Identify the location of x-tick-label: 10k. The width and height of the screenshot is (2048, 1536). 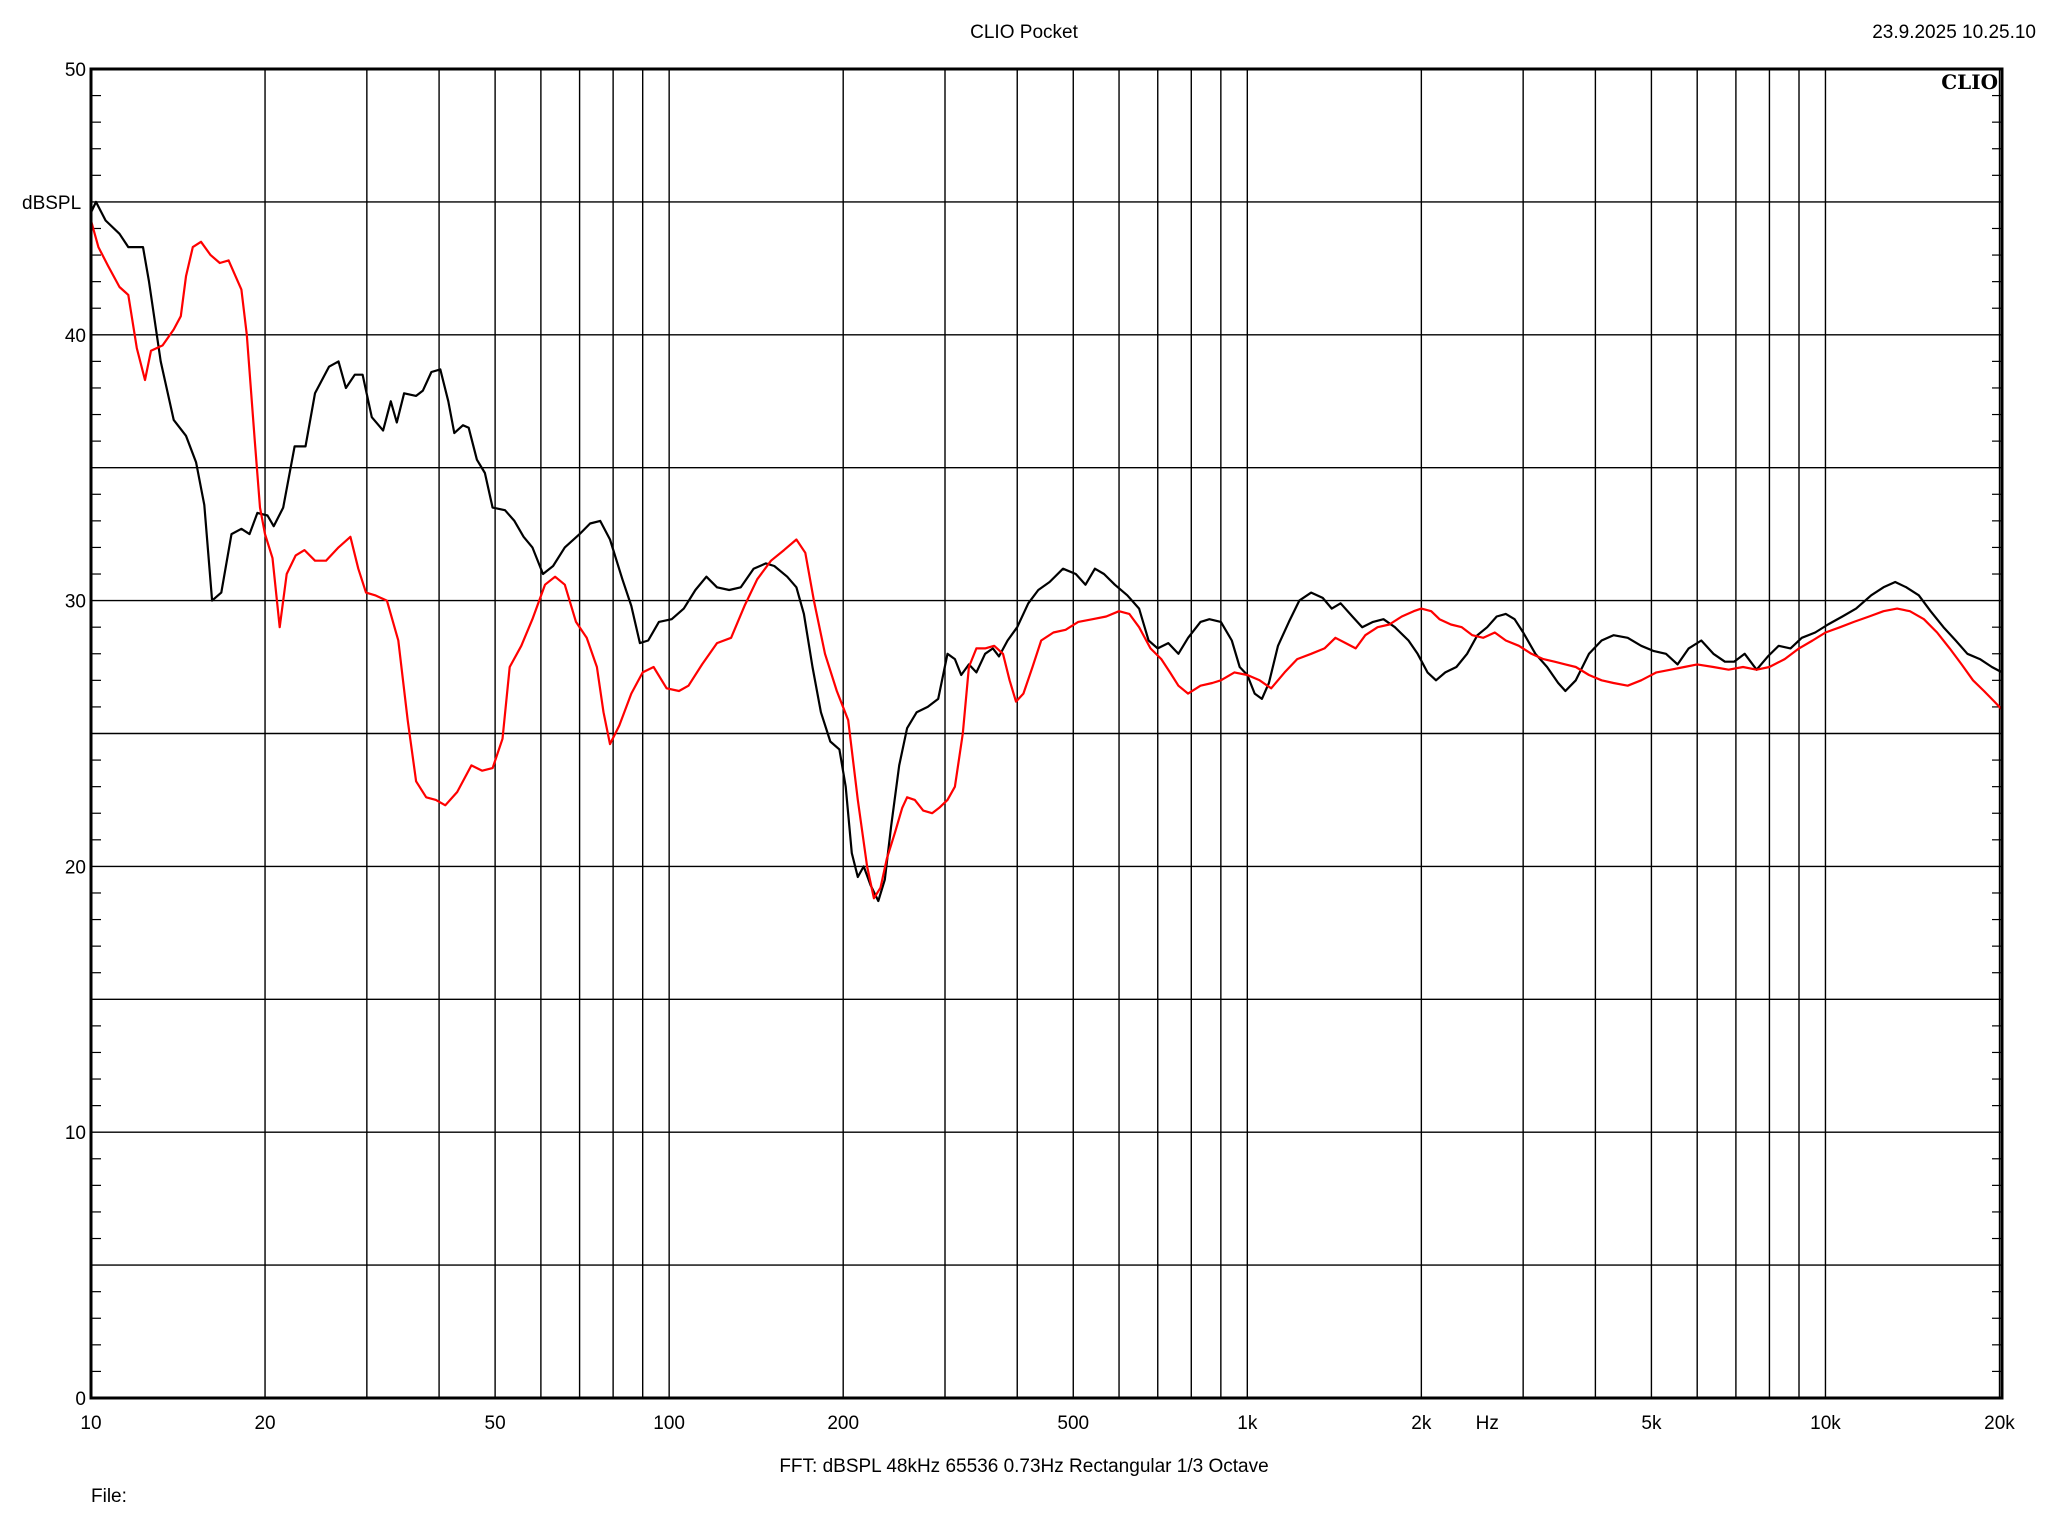
(1825, 1423).